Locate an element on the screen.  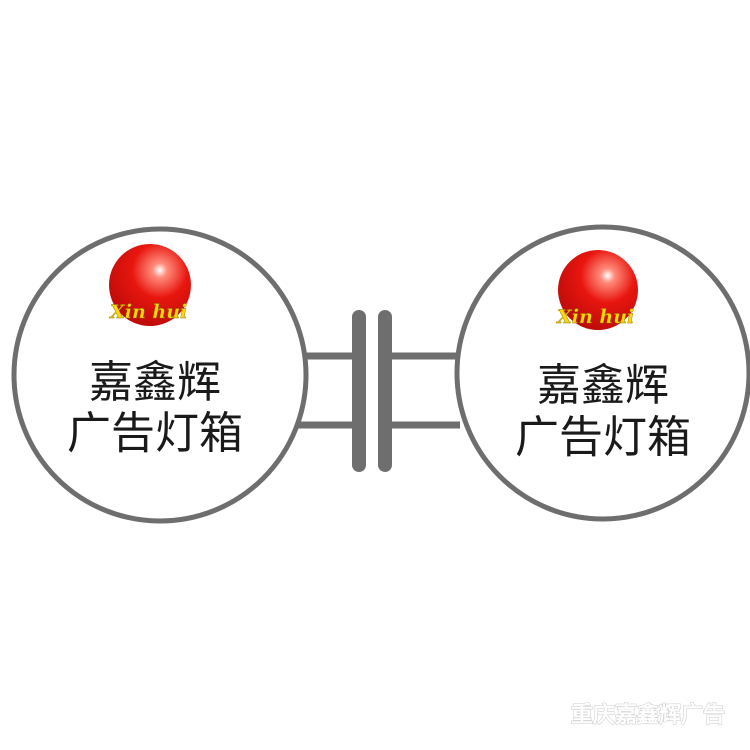
mount-post-right is located at coordinates (385, 391).